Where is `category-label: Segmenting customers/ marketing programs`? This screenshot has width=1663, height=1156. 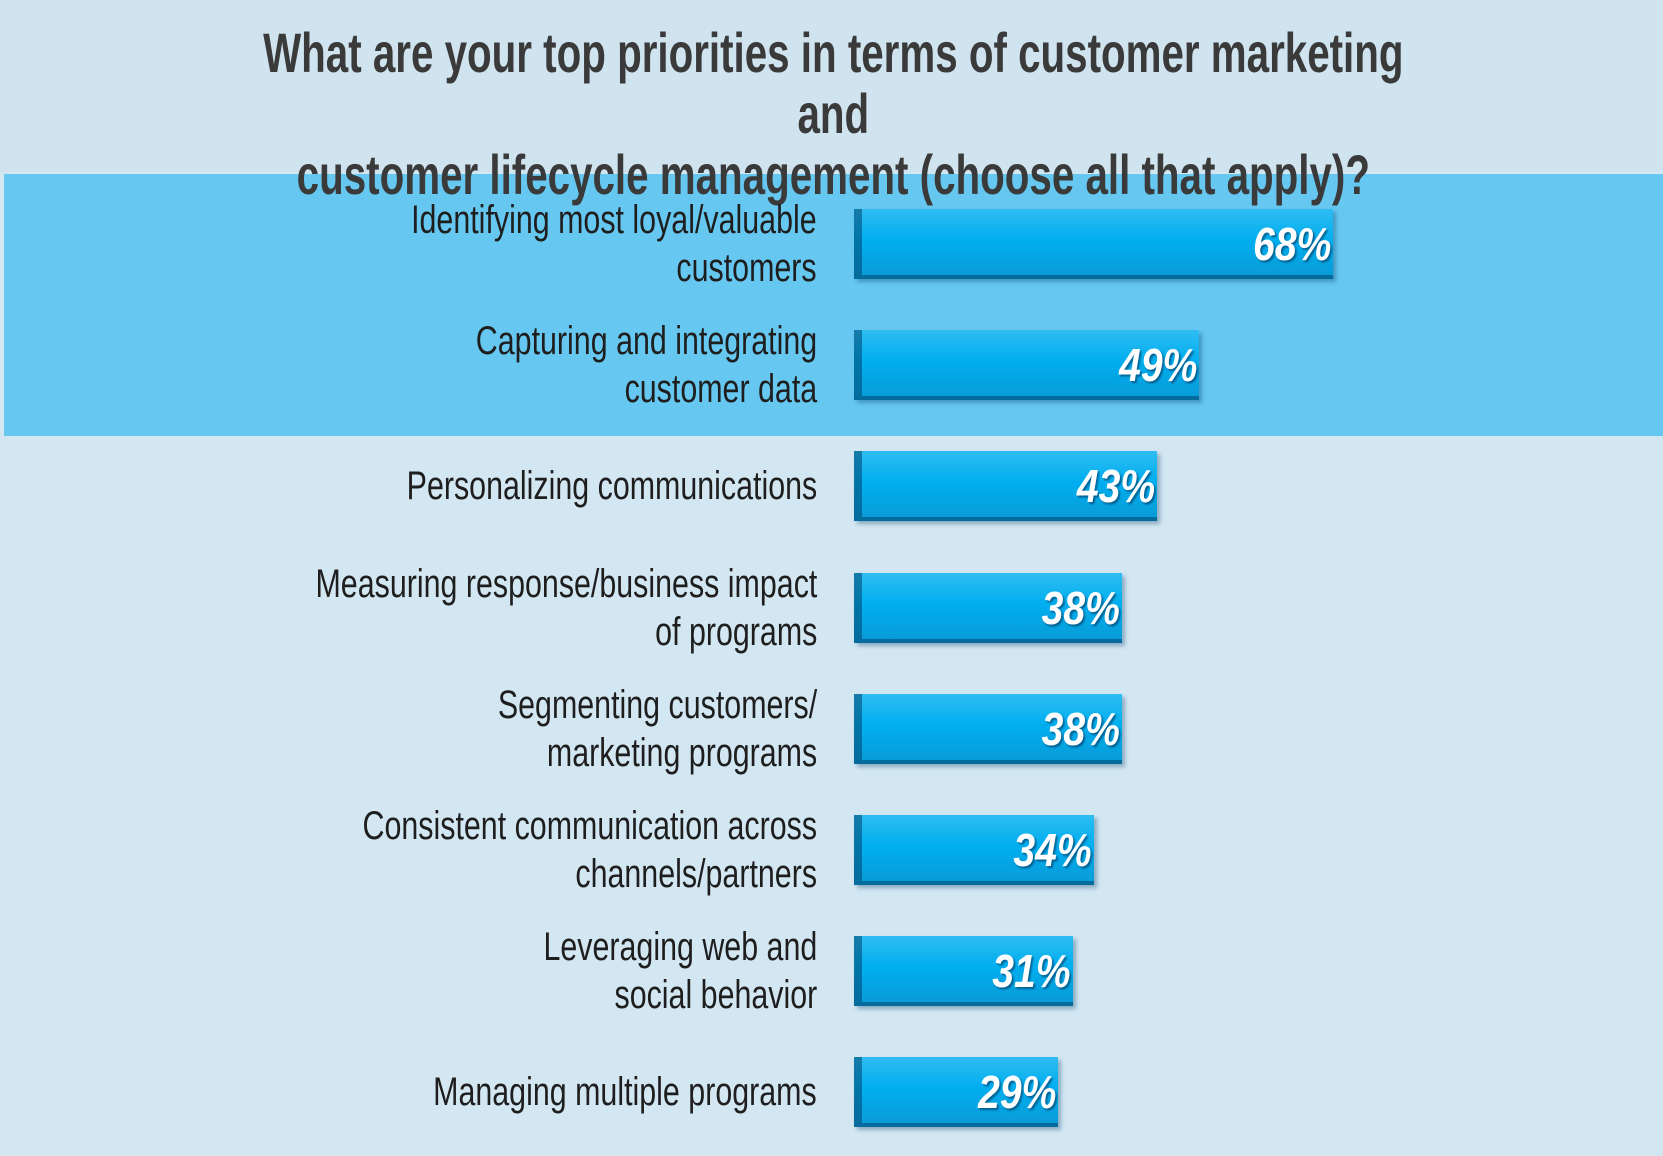
category-label: Segmenting customers/ marketing programs is located at coordinates (657, 728).